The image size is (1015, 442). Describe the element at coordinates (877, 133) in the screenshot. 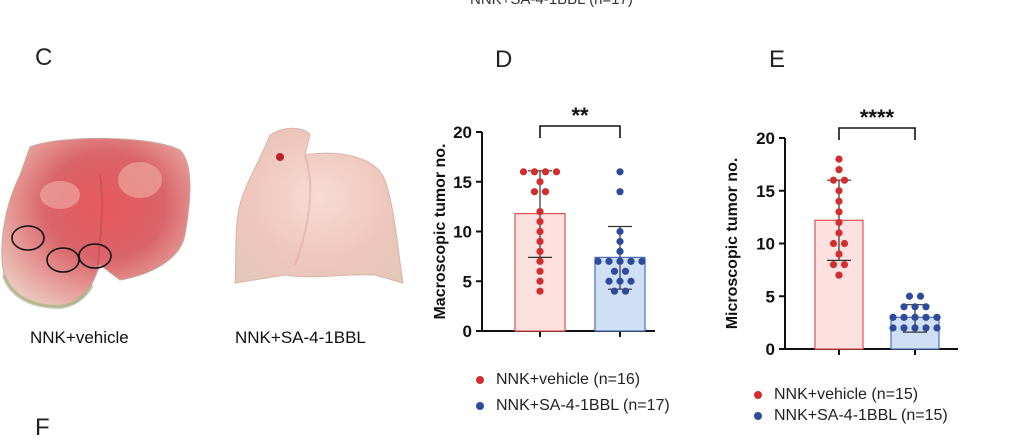

I see `chart-e-significance-bracket` at that location.